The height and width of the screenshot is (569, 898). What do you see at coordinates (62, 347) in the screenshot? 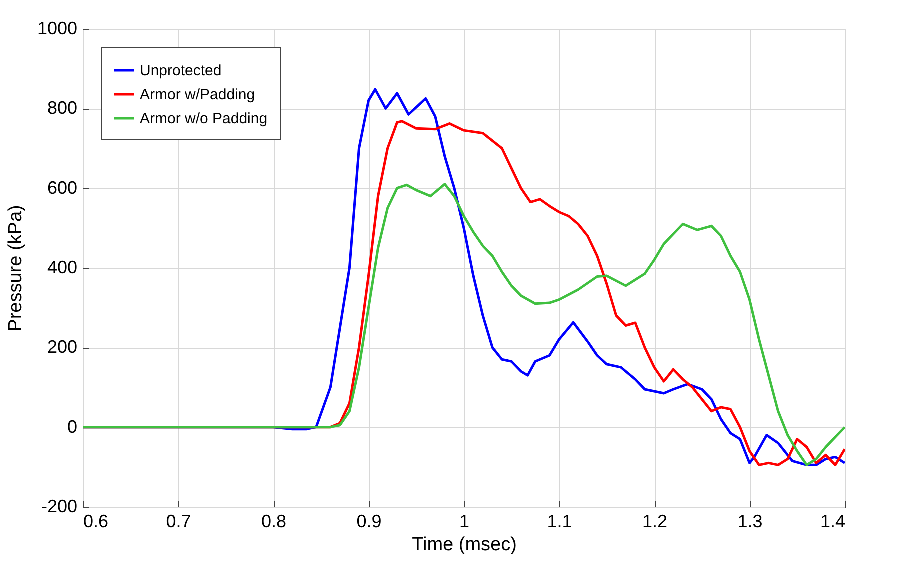
I see `y-tick-label: 200` at bounding box center [62, 347].